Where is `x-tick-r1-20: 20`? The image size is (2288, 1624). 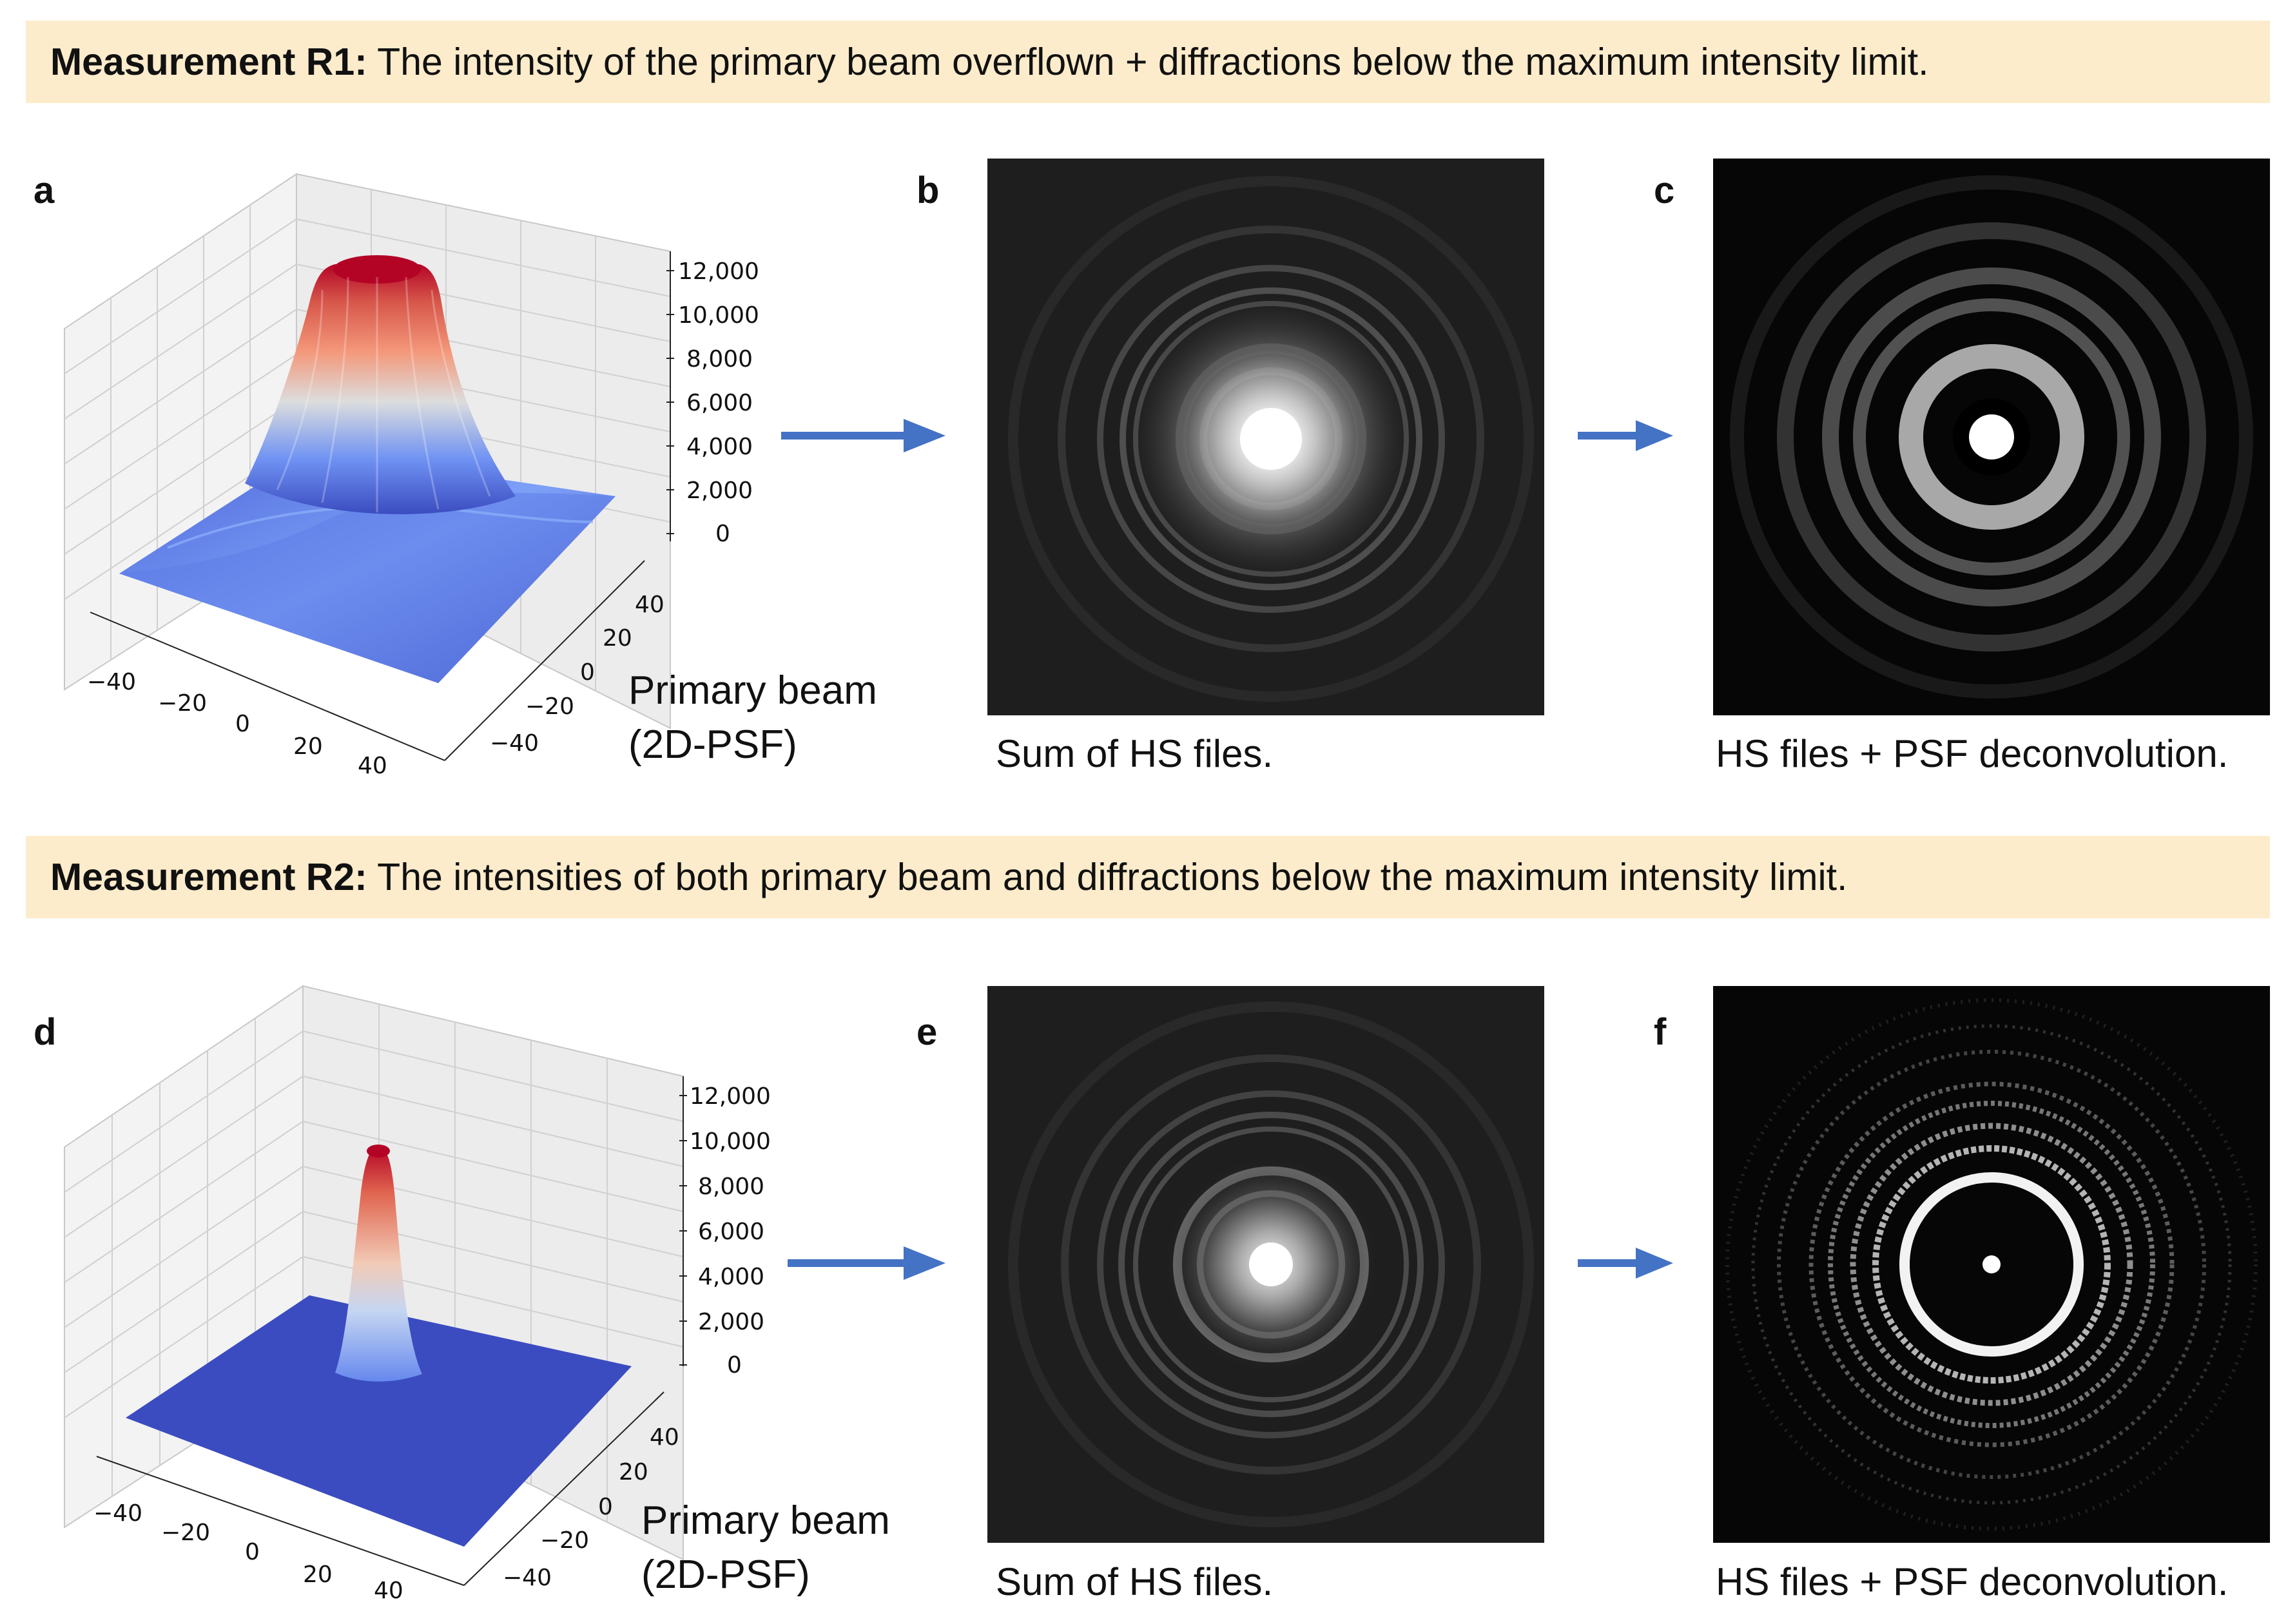
x-tick-r1-20: 20 is located at coordinates (308, 746).